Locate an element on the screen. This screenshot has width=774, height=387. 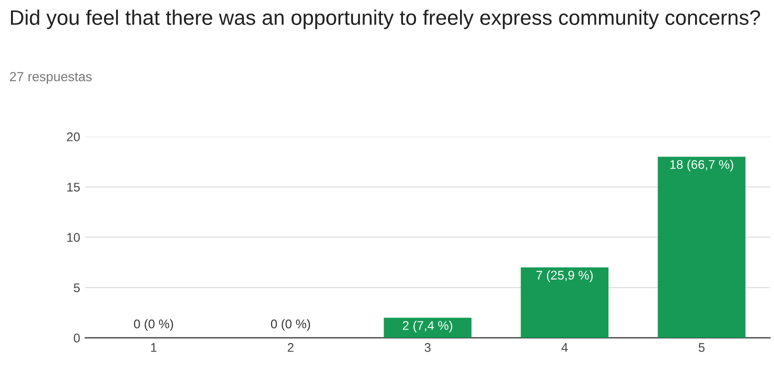
y-tick-label: 15 is located at coordinates (73, 187).